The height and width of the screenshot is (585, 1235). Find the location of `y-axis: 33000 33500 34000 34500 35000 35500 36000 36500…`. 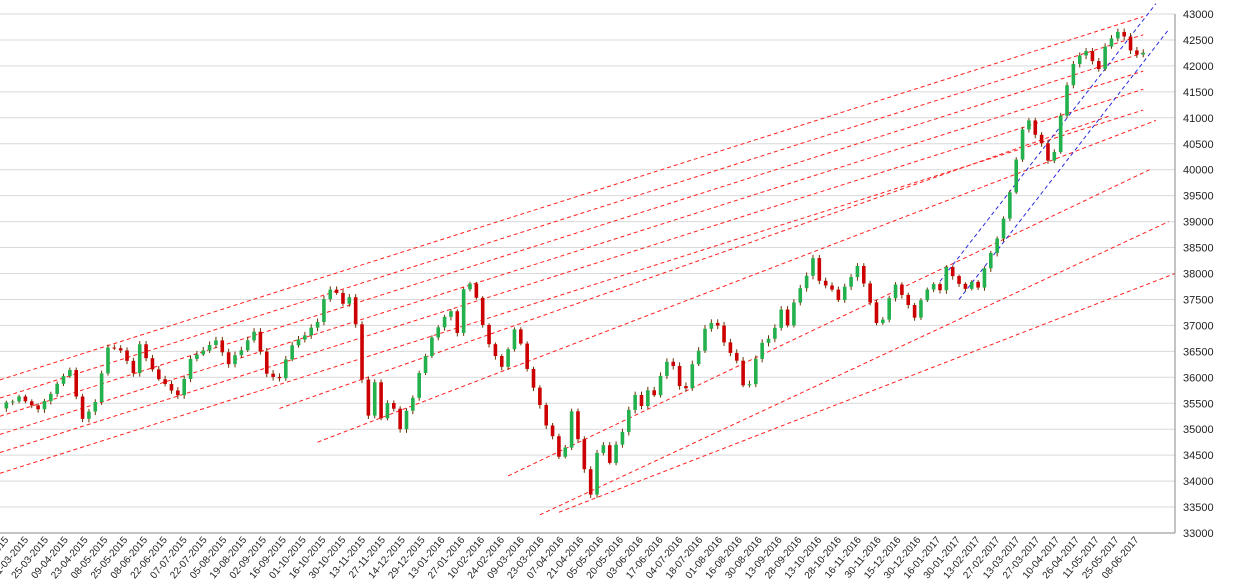

y-axis: 33000 33500 34000 34500 35000 35500 36000 36500… is located at coordinates (1194, 274).